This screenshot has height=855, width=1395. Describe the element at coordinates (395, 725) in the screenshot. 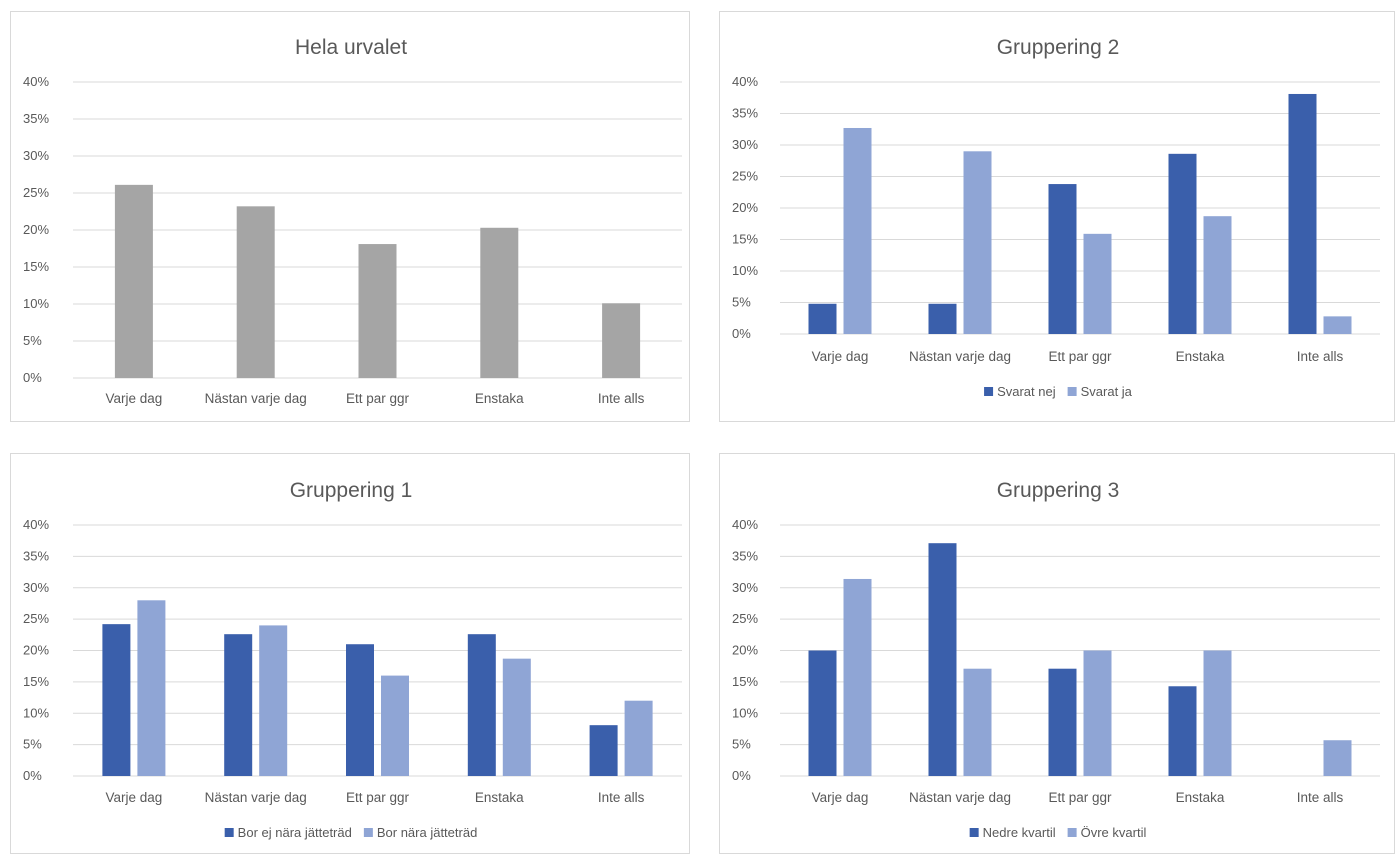

I see `bar-ett-par-ggr-bor-nara-jattetrad` at that location.